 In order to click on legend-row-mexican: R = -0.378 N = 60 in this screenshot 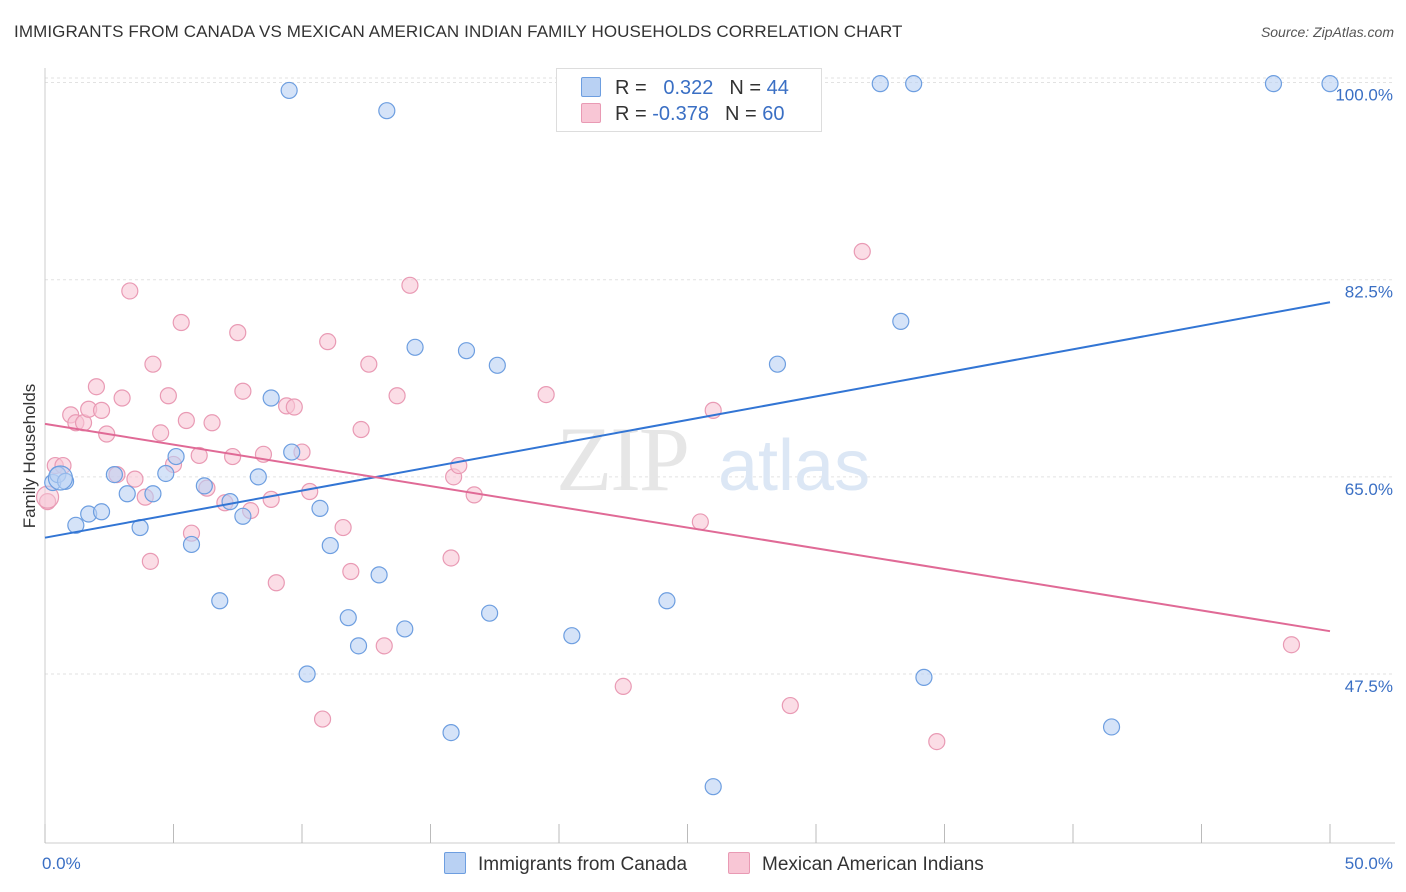, I will do `click(682, 116)`.